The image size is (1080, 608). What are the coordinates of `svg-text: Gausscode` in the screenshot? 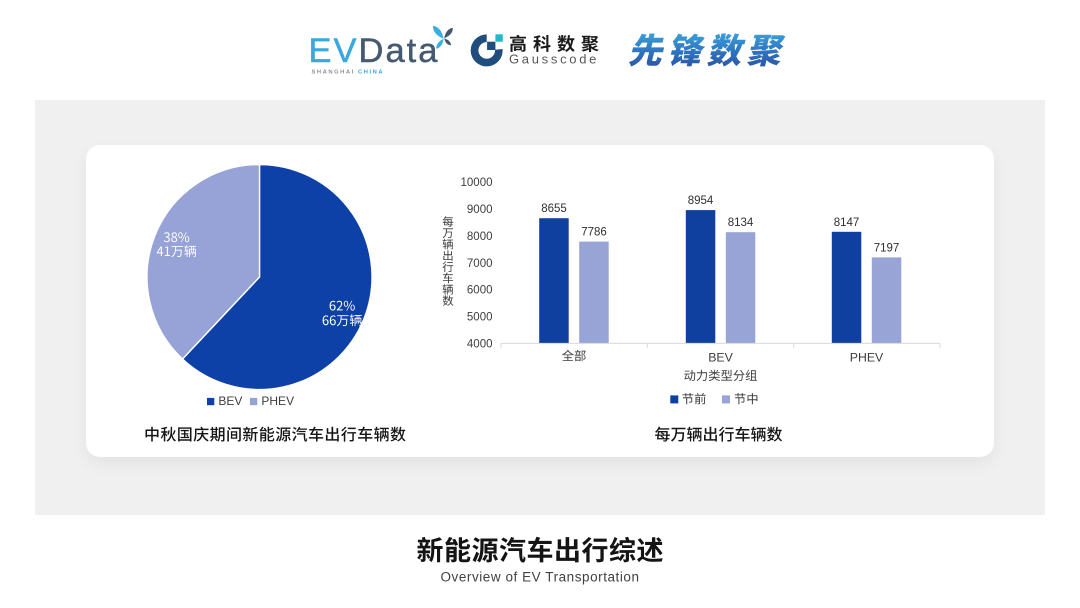 It's located at (554, 58).